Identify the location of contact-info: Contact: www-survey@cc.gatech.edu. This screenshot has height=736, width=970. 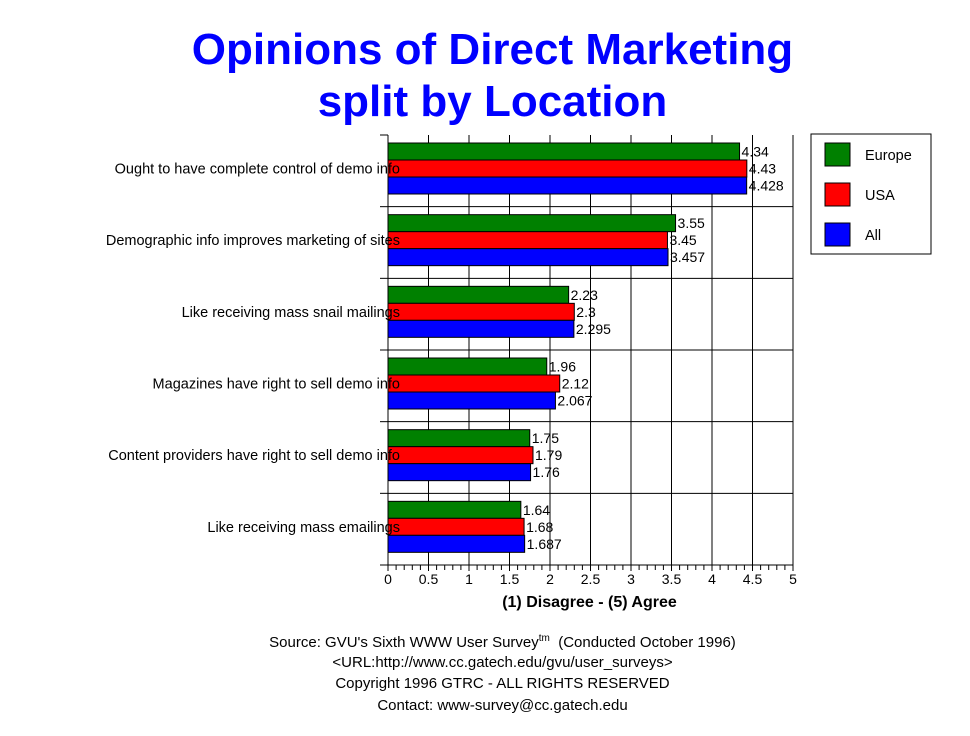
(502, 705).